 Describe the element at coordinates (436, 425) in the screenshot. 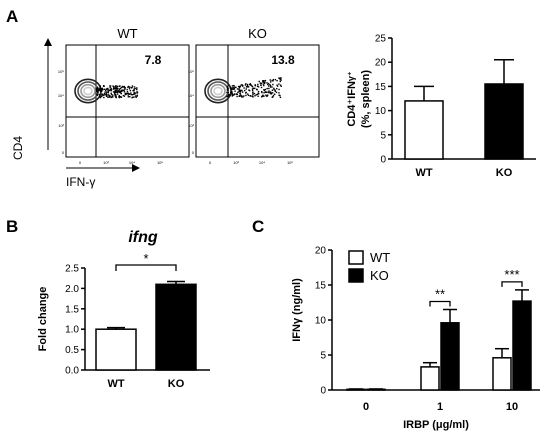

I see `x-axis-label: IRBP (μg/ml)` at that location.